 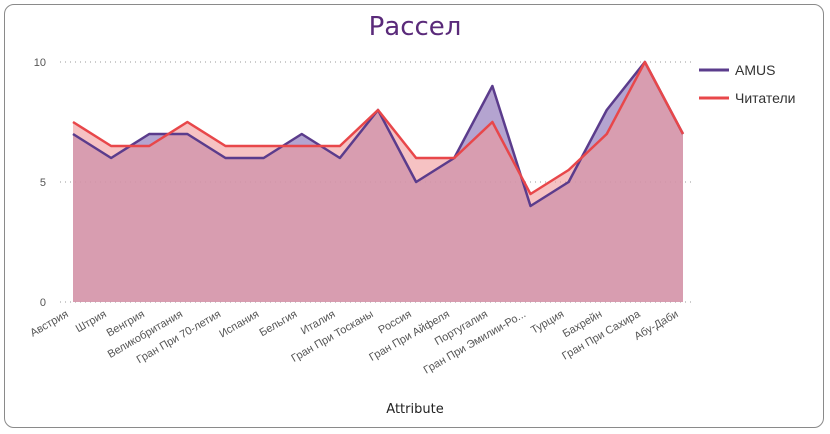 What do you see at coordinates (765, 98) in the screenshot?
I see `legend-label: Читатели` at bounding box center [765, 98].